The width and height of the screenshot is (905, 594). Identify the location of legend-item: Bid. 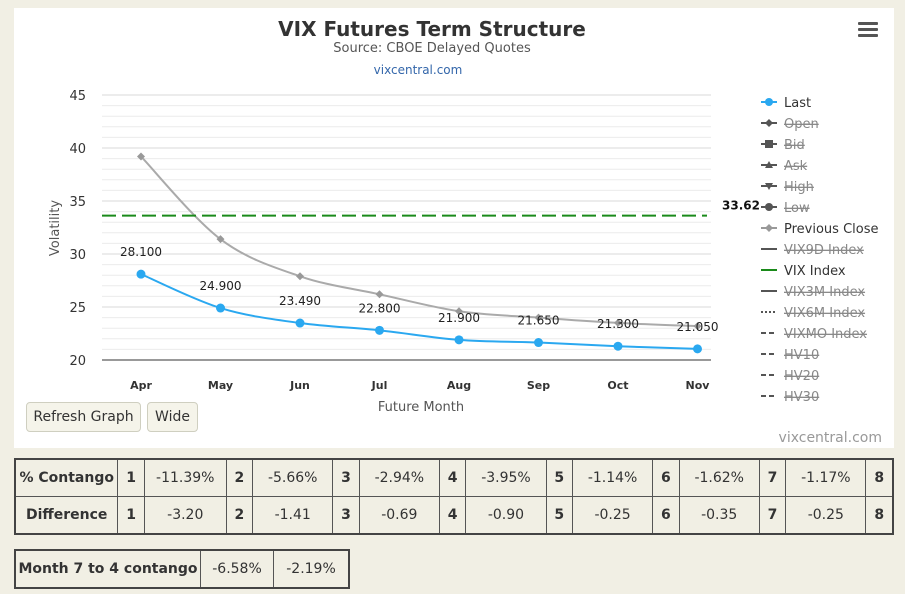
(783, 145).